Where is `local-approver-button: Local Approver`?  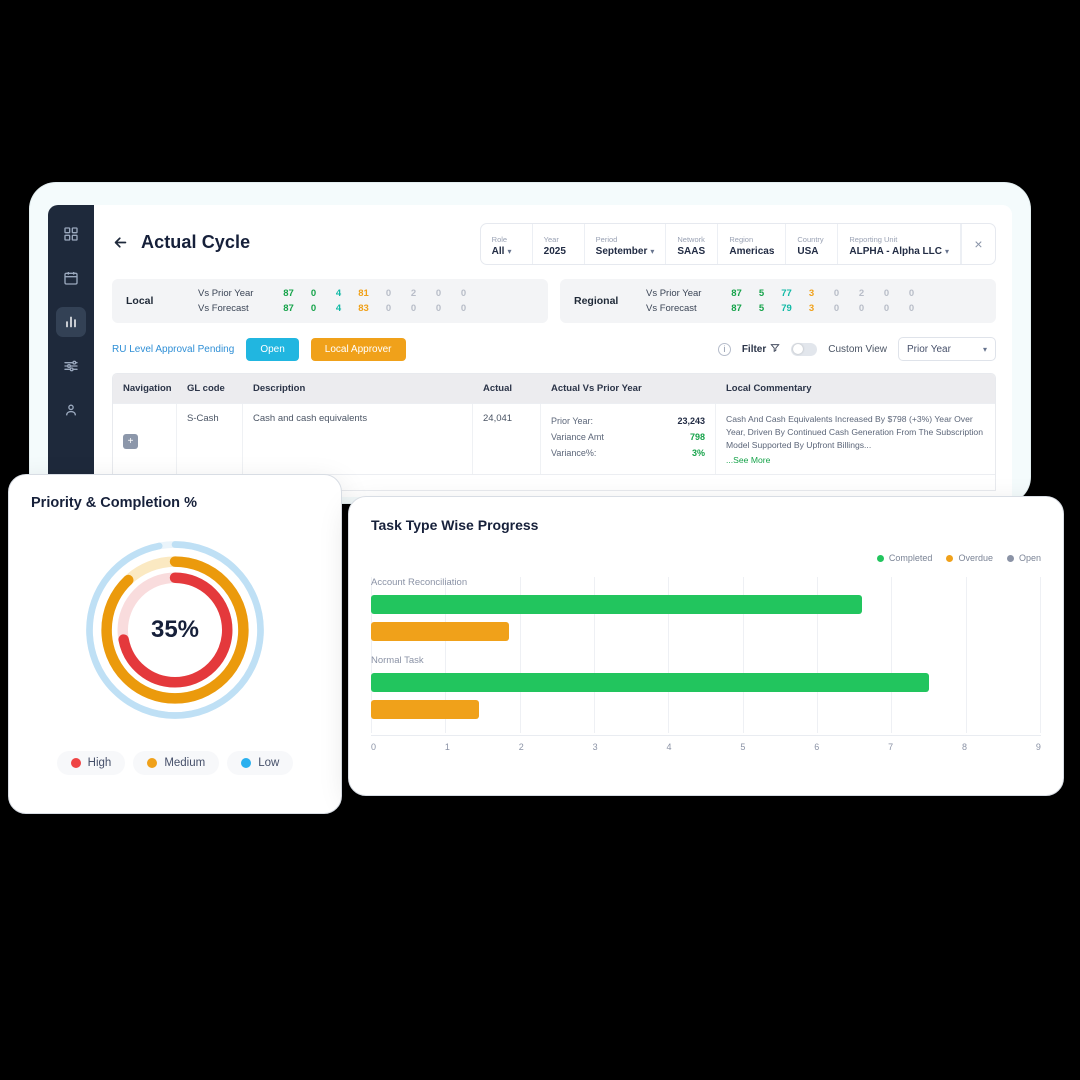 local-approver-button: Local Approver is located at coordinates (358, 349).